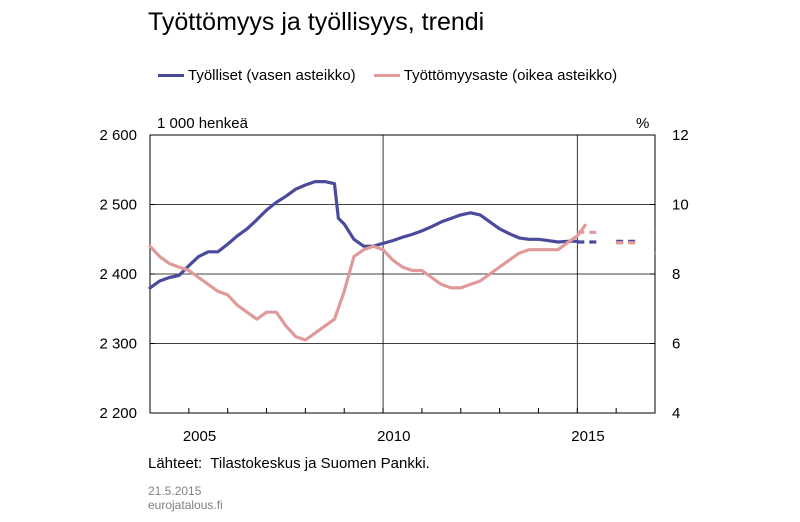 The width and height of the screenshot is (800, 522). Describe the element at coordinates (289, 463) in the screenshot. I see `source-note: Lähteet: Tilastokeskus ja Suomen Pankki.` at that location.